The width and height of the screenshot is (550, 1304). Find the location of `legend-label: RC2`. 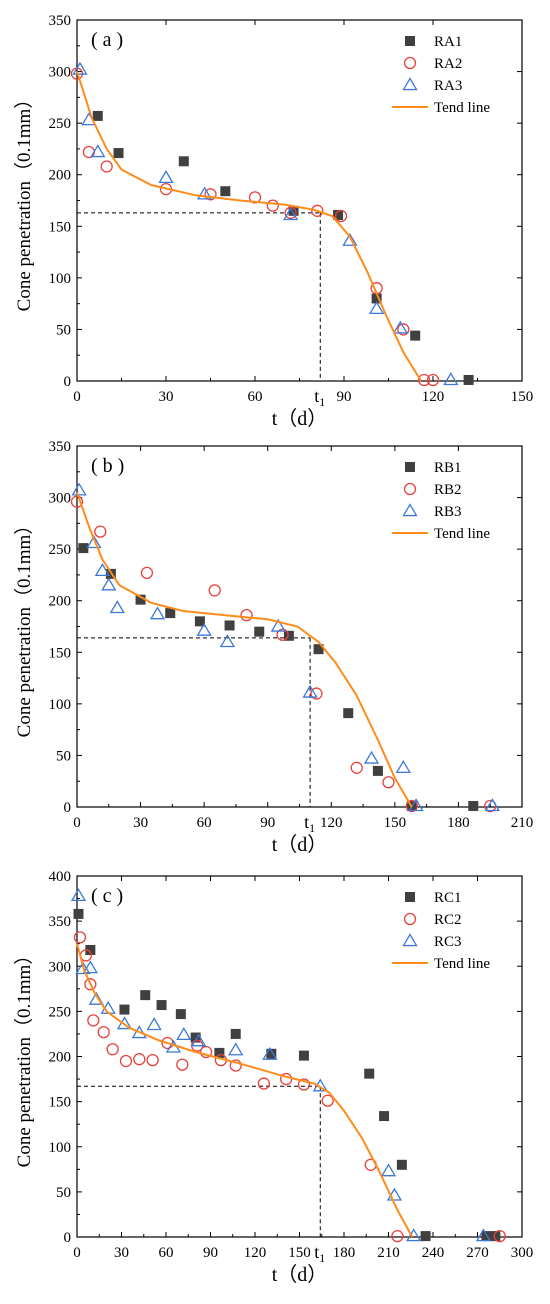

legend-label: RC2 is located at coordinates (448, 920).